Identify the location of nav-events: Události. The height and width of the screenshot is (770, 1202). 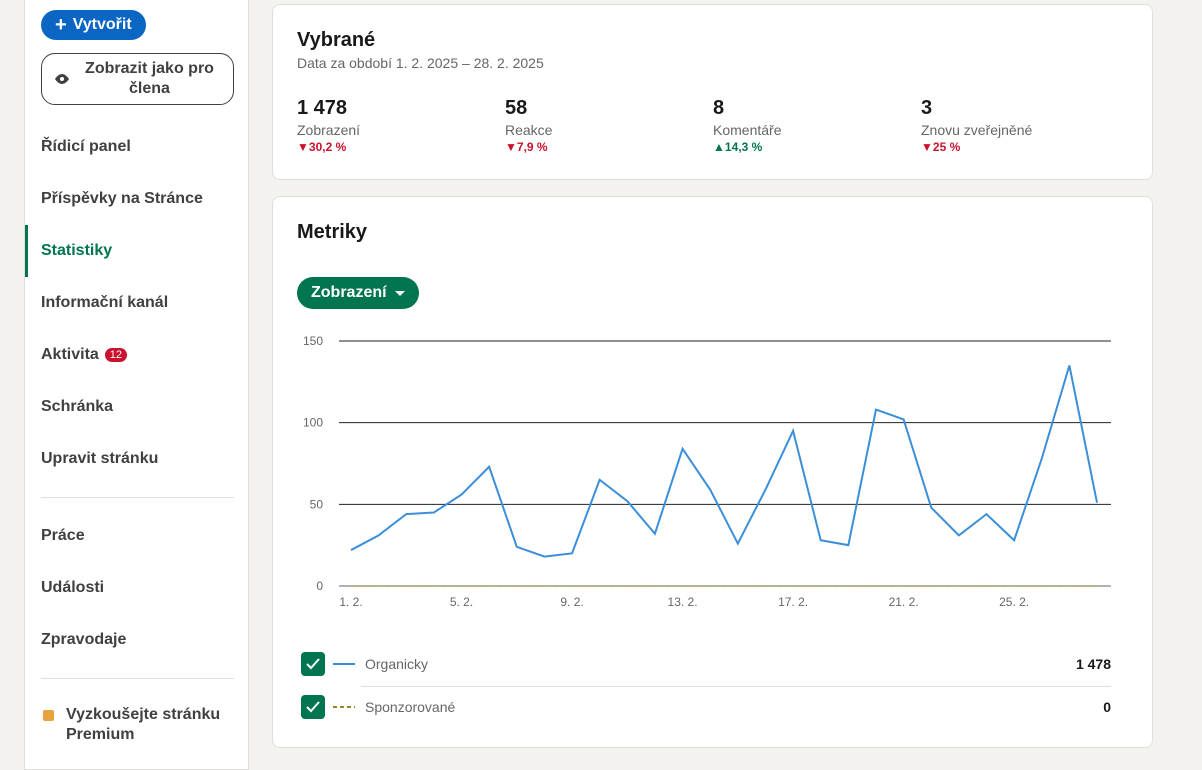
(136, 588).